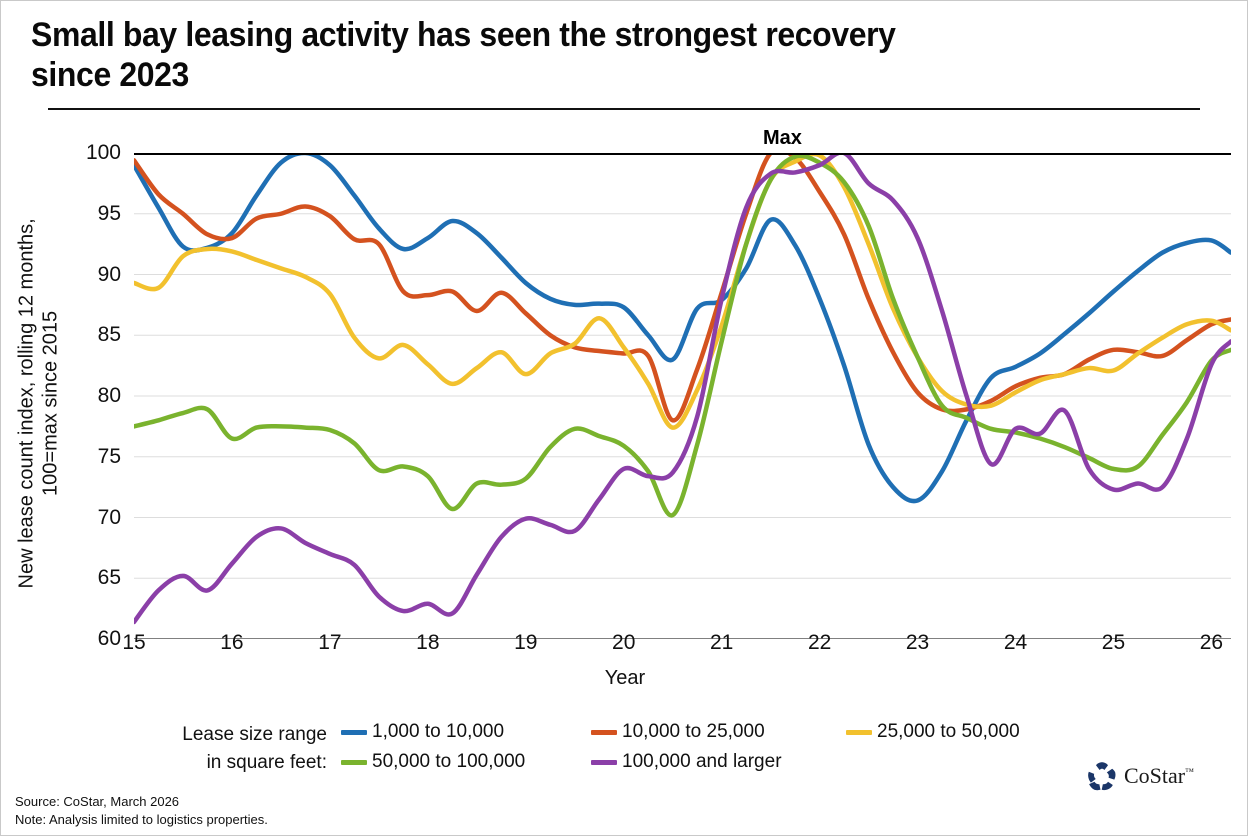 The image size is (1248, 836). Describe the element at coordinates (819, 642) in the screenshot. I see `x-tick-label: 22` at that location.